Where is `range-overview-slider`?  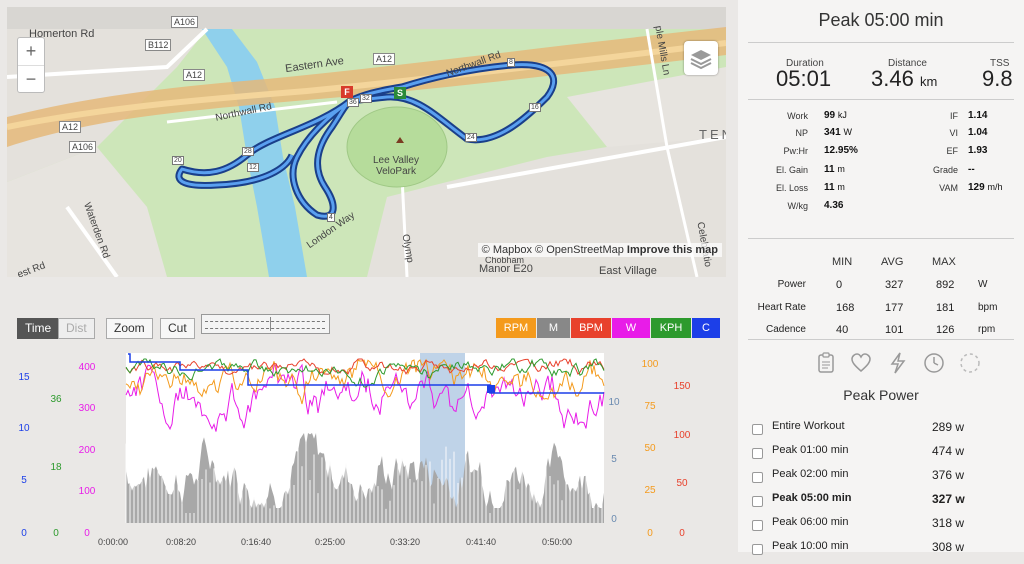 range-overview-slider is located at coordinates (265, 324).